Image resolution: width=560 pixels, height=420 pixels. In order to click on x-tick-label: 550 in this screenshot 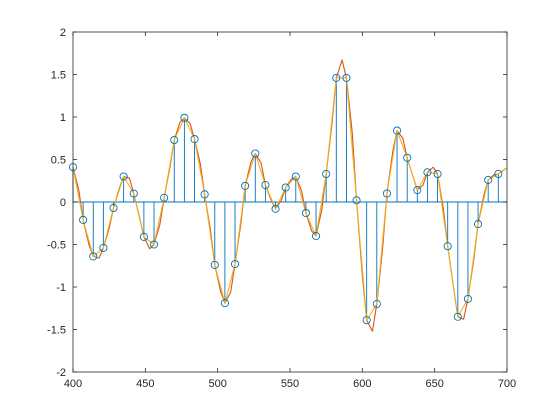, I will do `click(290, 384)`.